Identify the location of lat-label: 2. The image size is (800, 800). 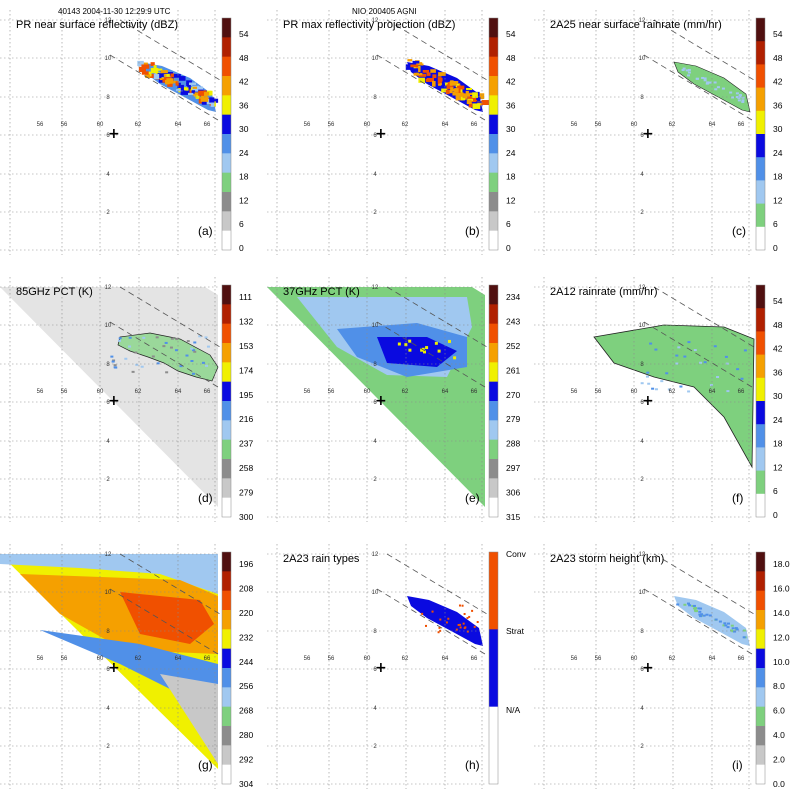
(108, 747).